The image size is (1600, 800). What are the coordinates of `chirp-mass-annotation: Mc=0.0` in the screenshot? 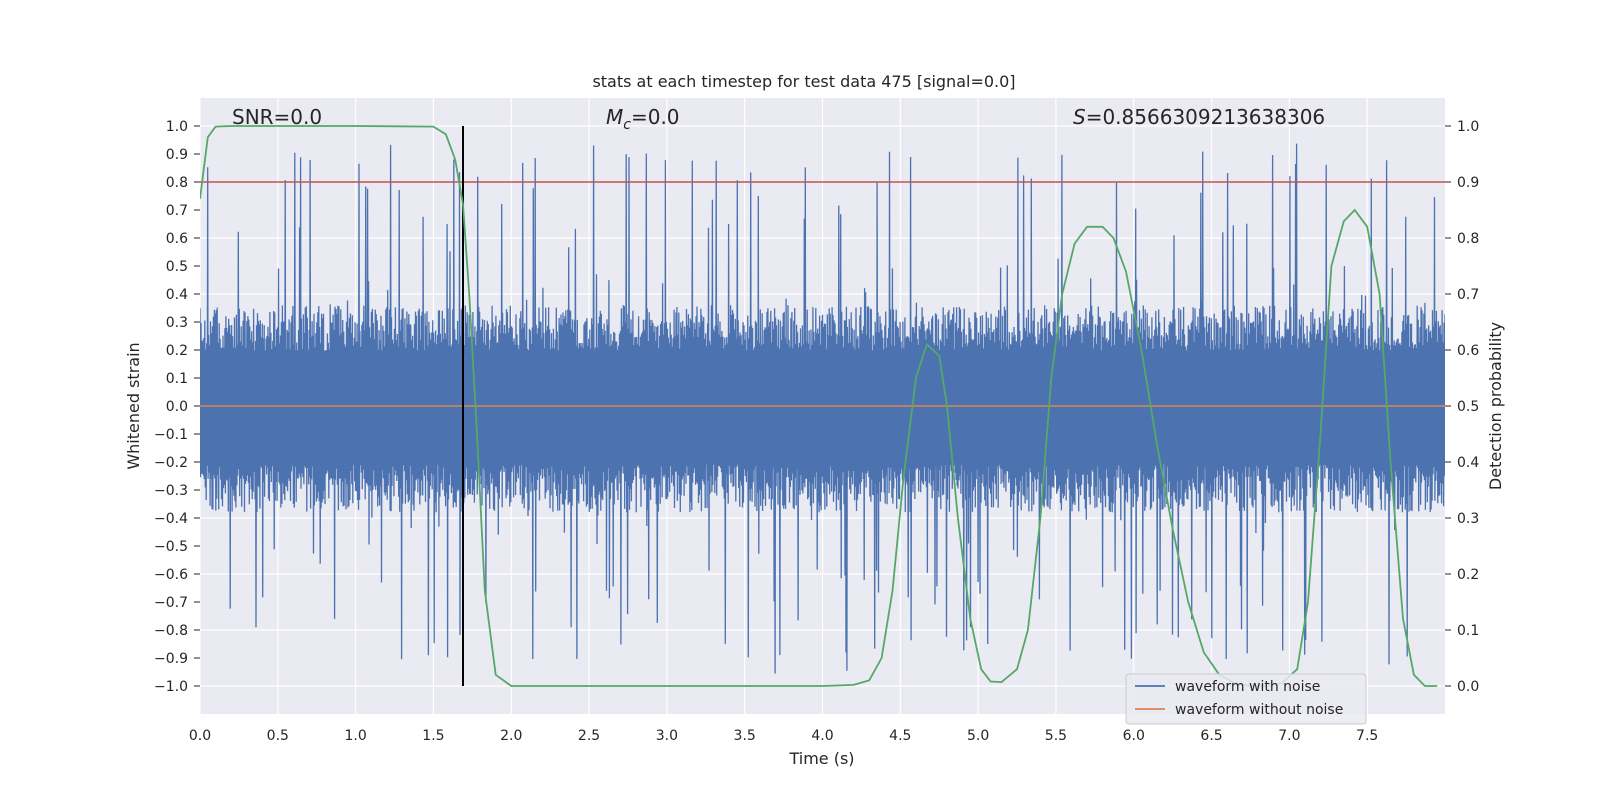 It's located at (643, 119).